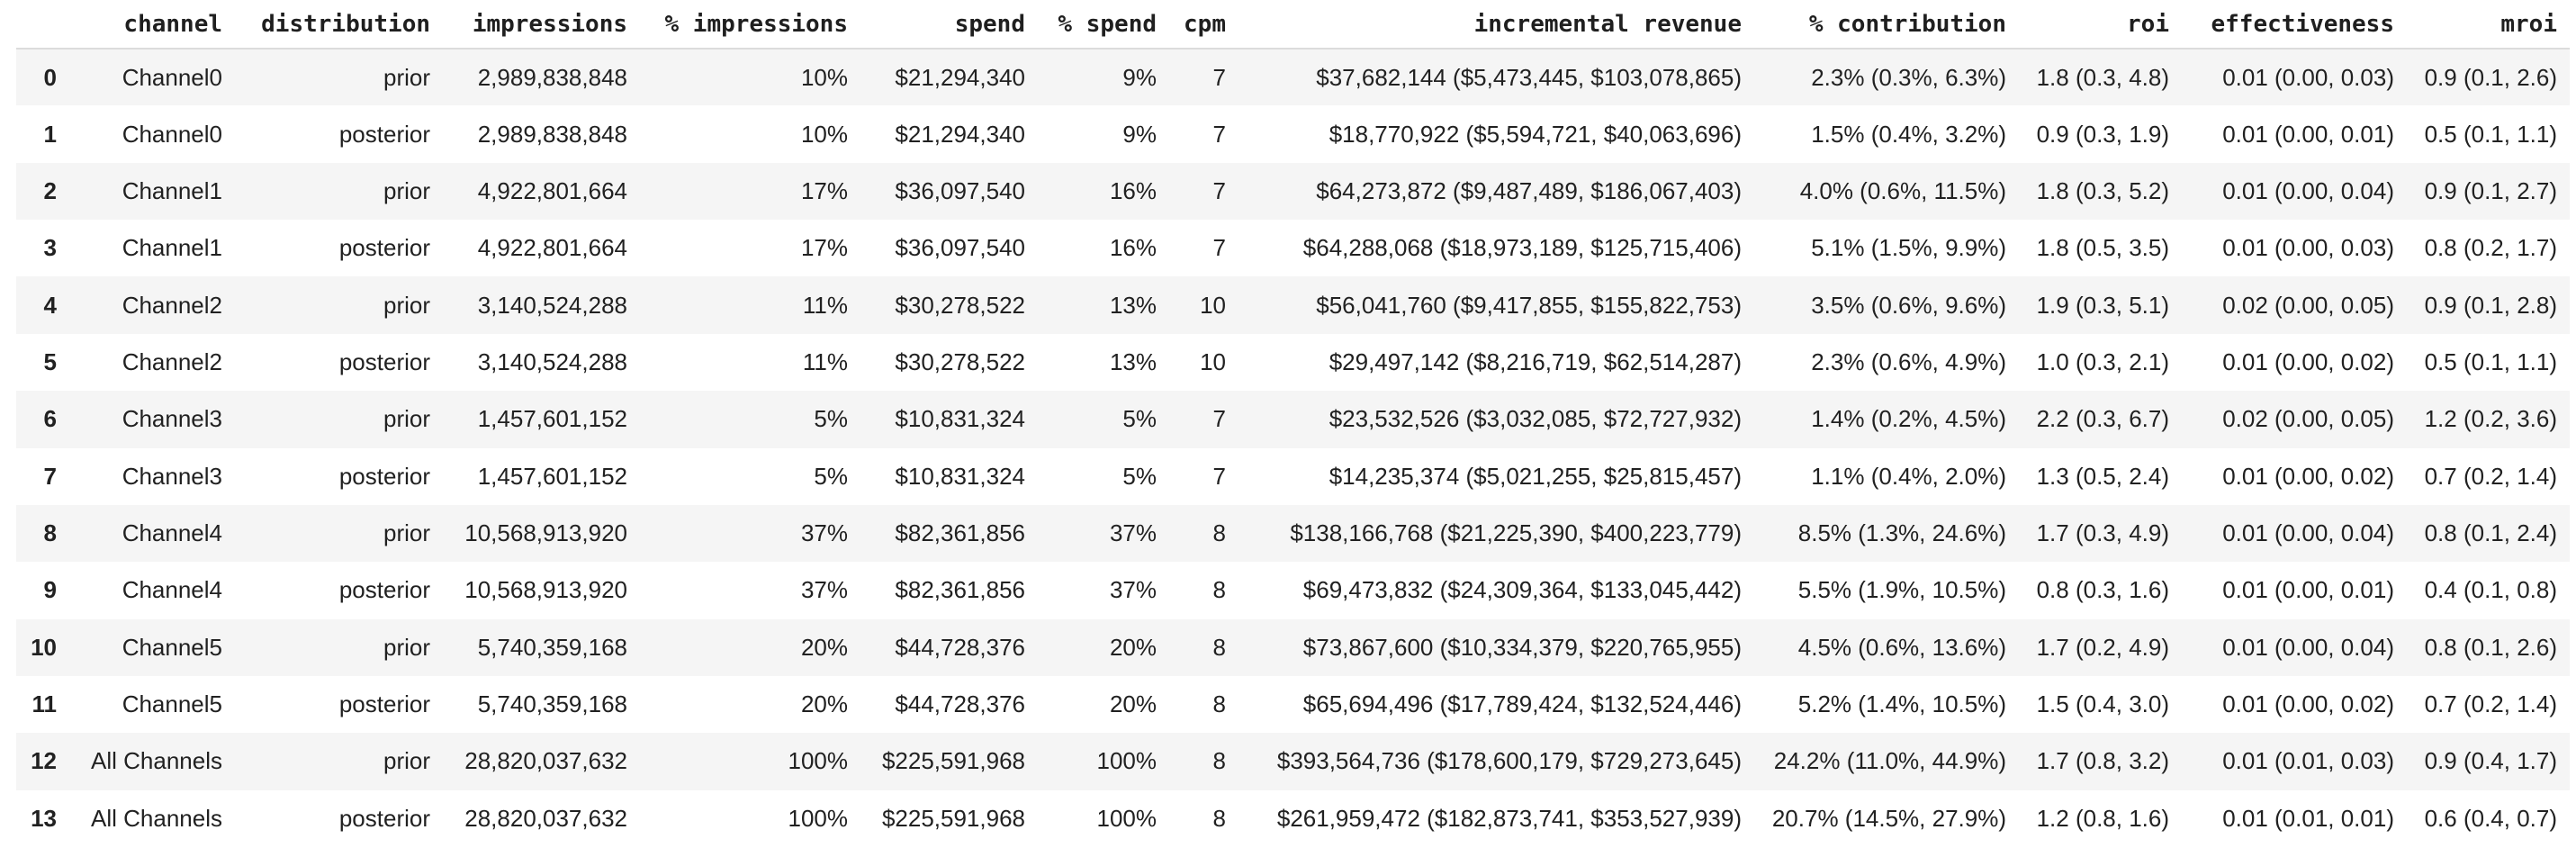 This screenshot has height=848, width=2576. Describe the element at coordinates (2308, 761) in the screenshot. I see `cell-effectiveness: 0.01 (0.01, 0.03)` at that location.